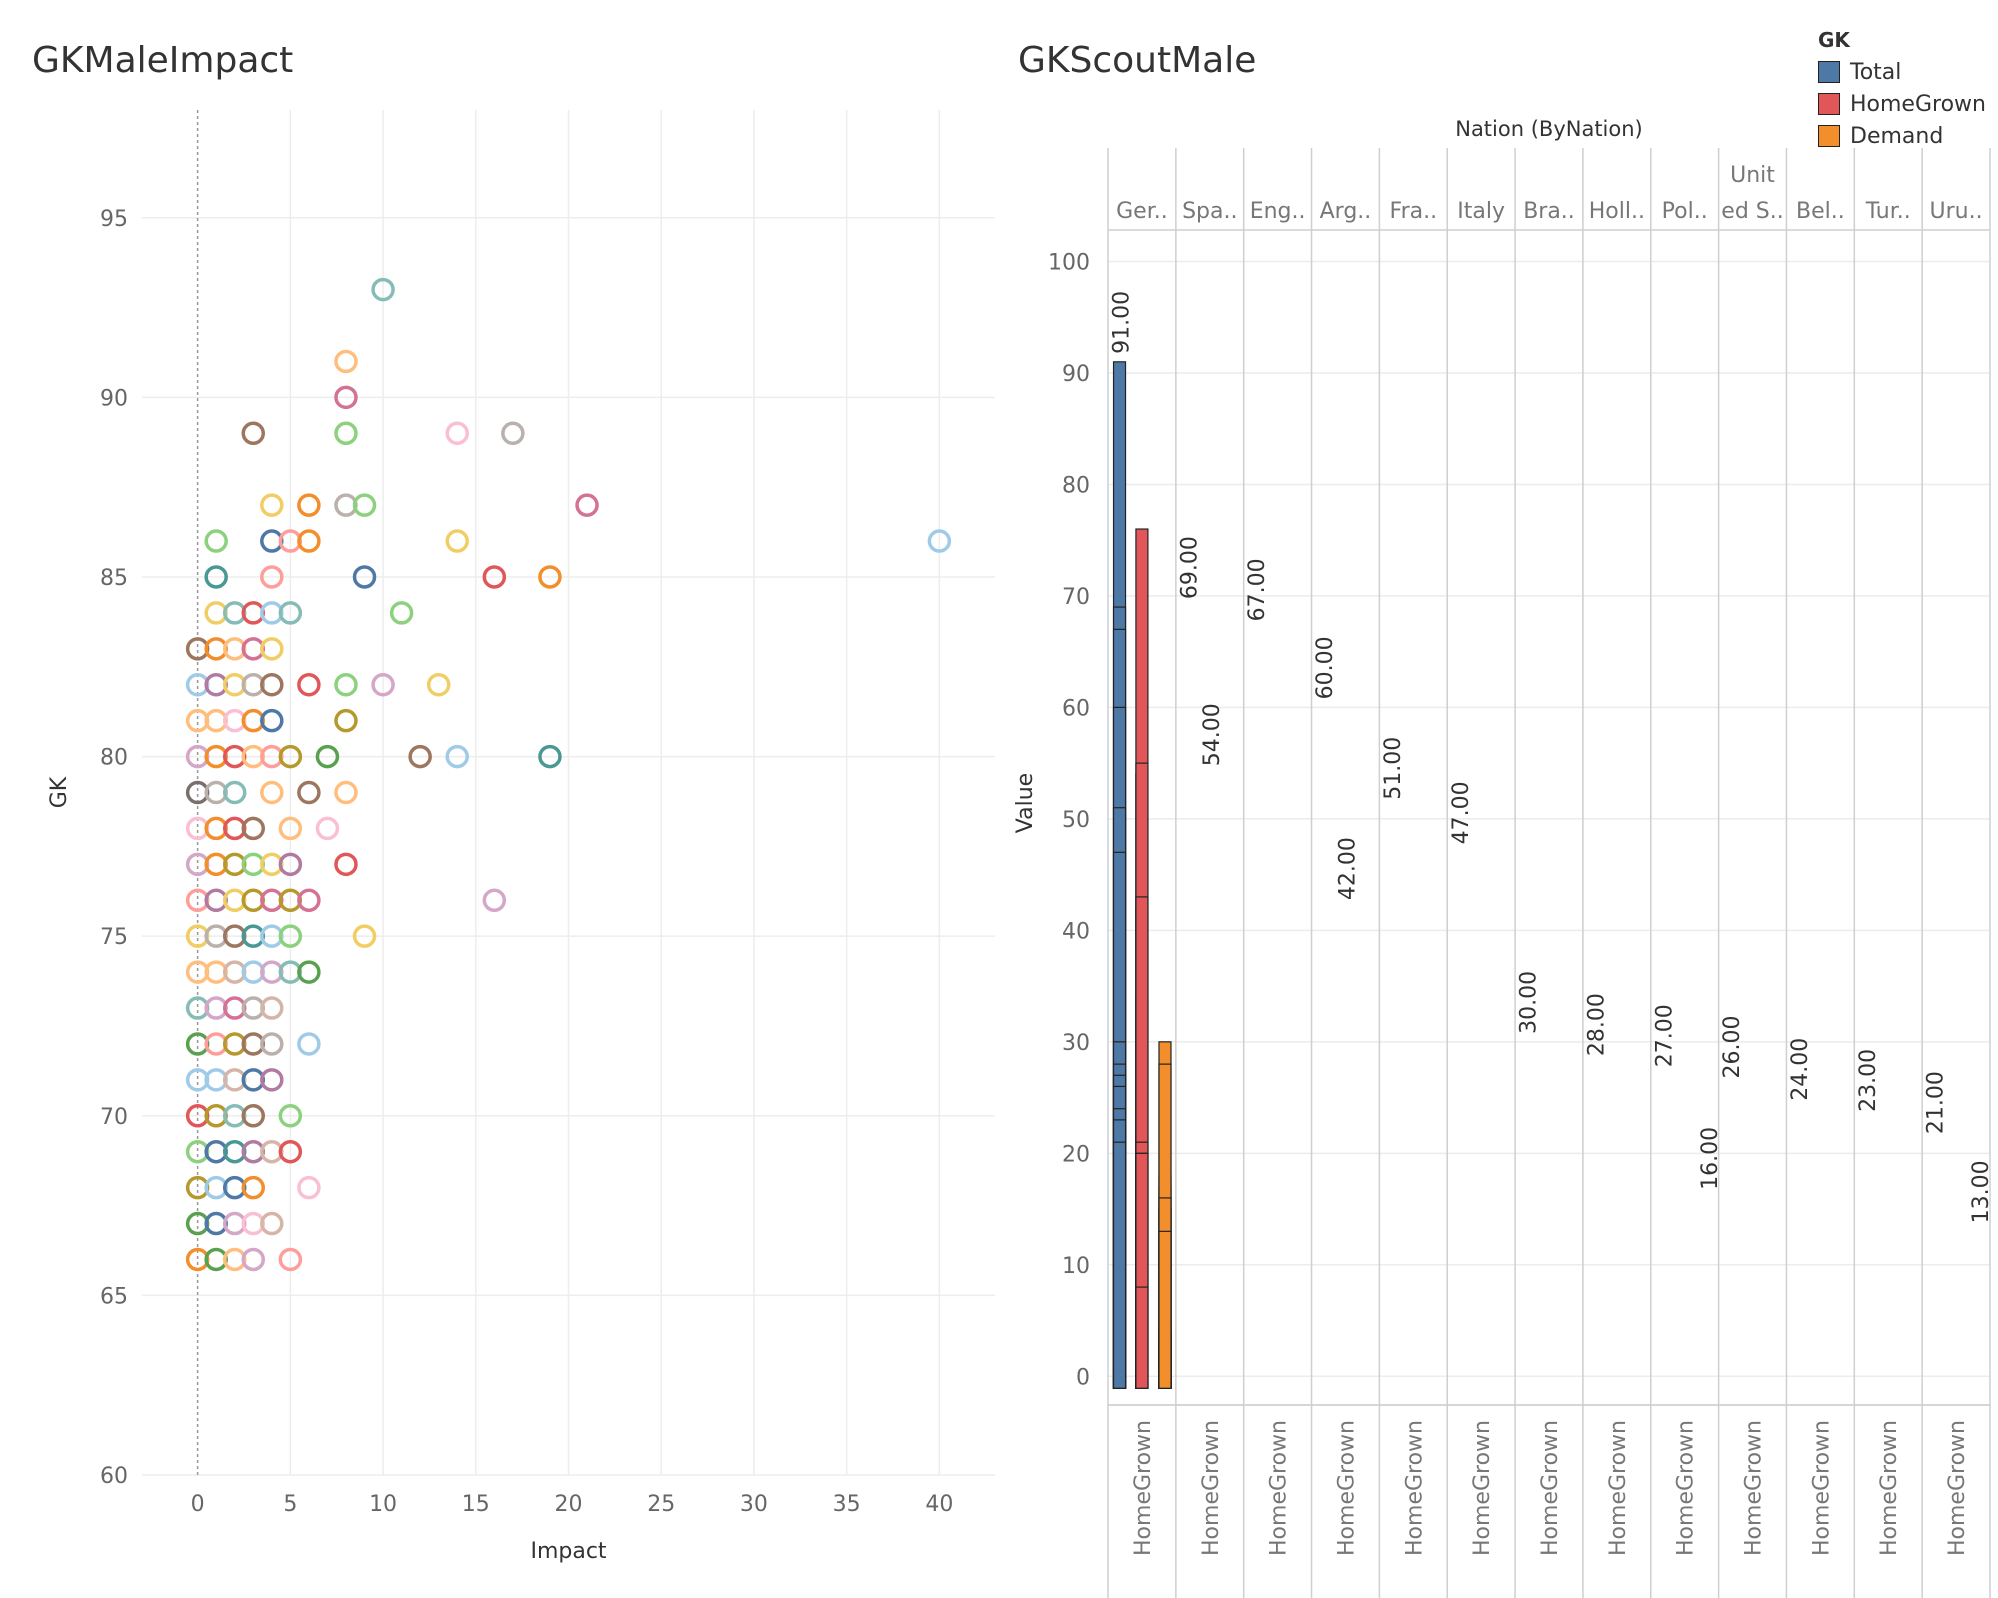  Describe the element at coordinates (198, 1504) in the screenshot. I see `x-tick-label: 0` at that location.